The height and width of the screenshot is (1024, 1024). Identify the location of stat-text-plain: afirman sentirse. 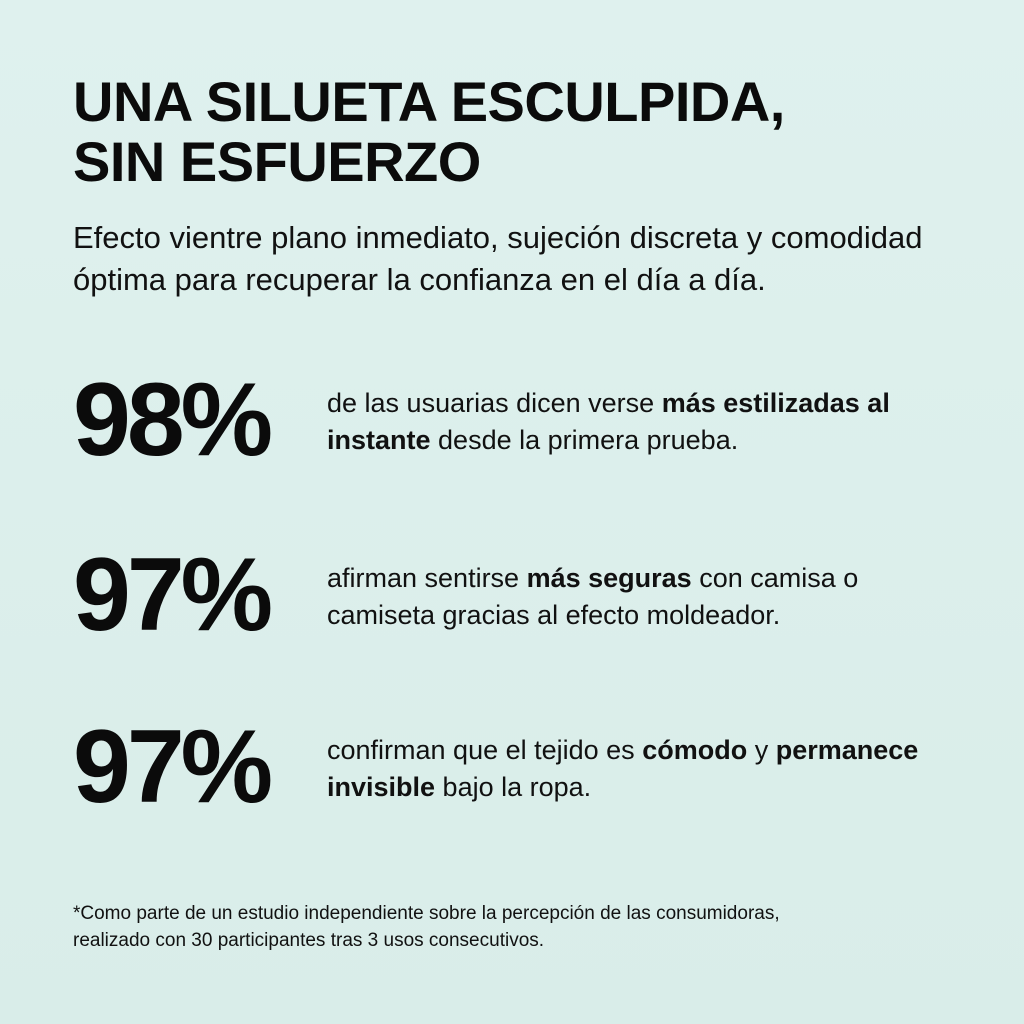
(427, 578).